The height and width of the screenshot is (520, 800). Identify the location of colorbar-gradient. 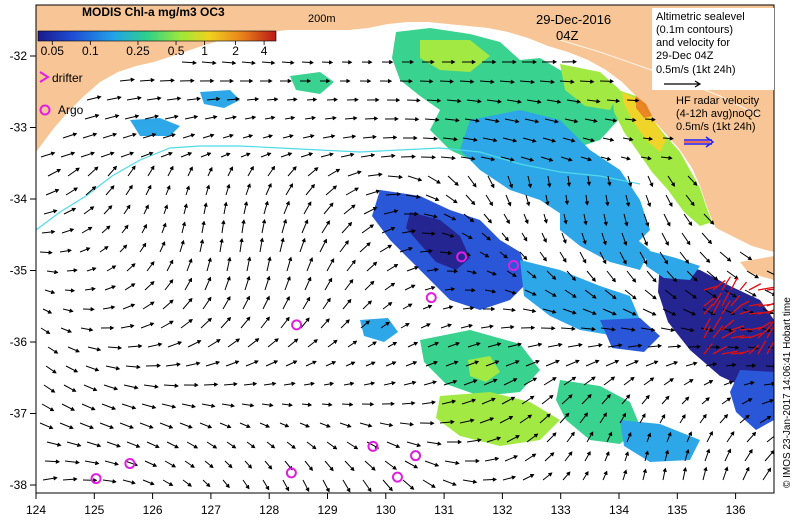
(157, 36).